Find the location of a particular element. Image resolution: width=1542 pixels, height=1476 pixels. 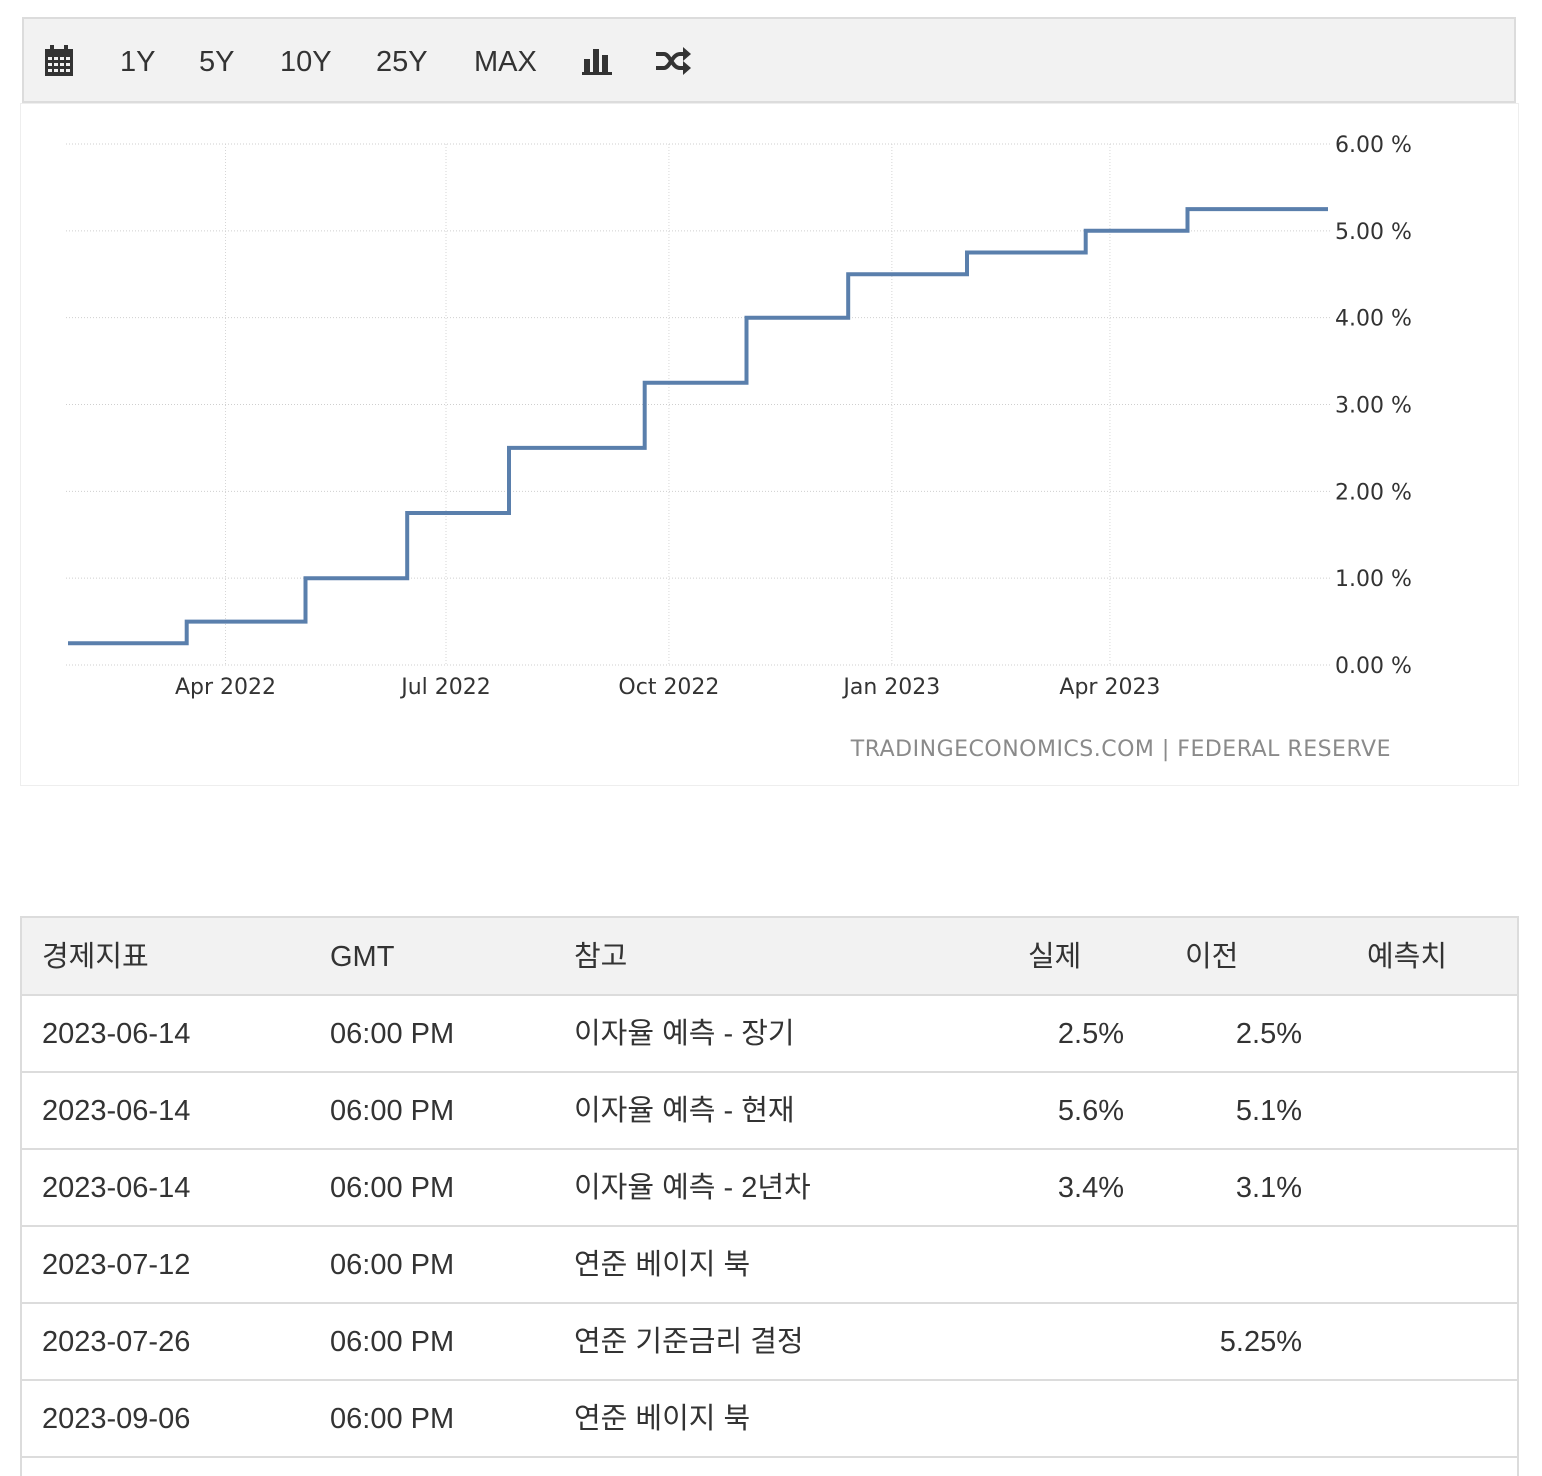

x-tick-label: Jul 2022 is located at coordinates (445, 687).